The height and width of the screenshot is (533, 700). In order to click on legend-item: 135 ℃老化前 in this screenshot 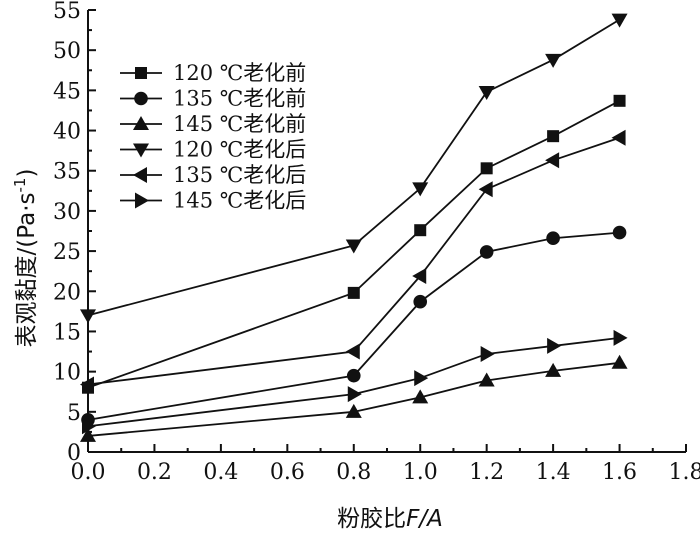, I will do `click(213, 99)`.